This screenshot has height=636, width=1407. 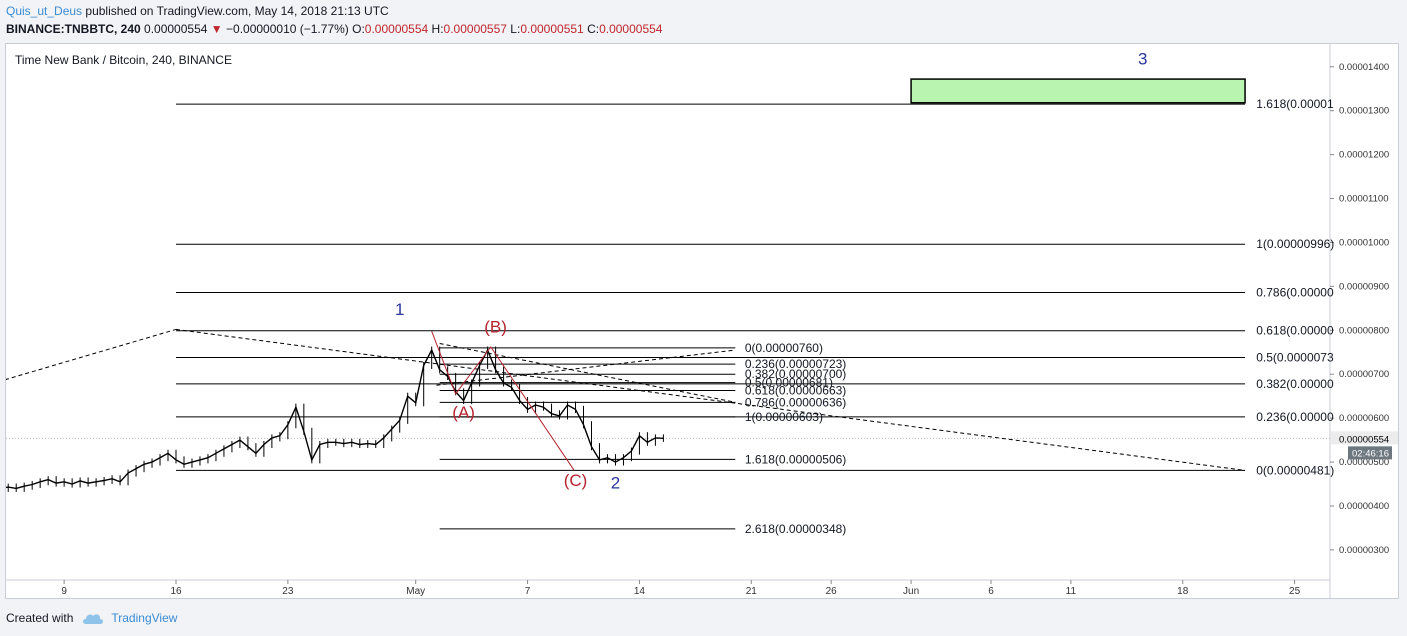 I want to click on wave-label: (C), so click(x=576, y=480).